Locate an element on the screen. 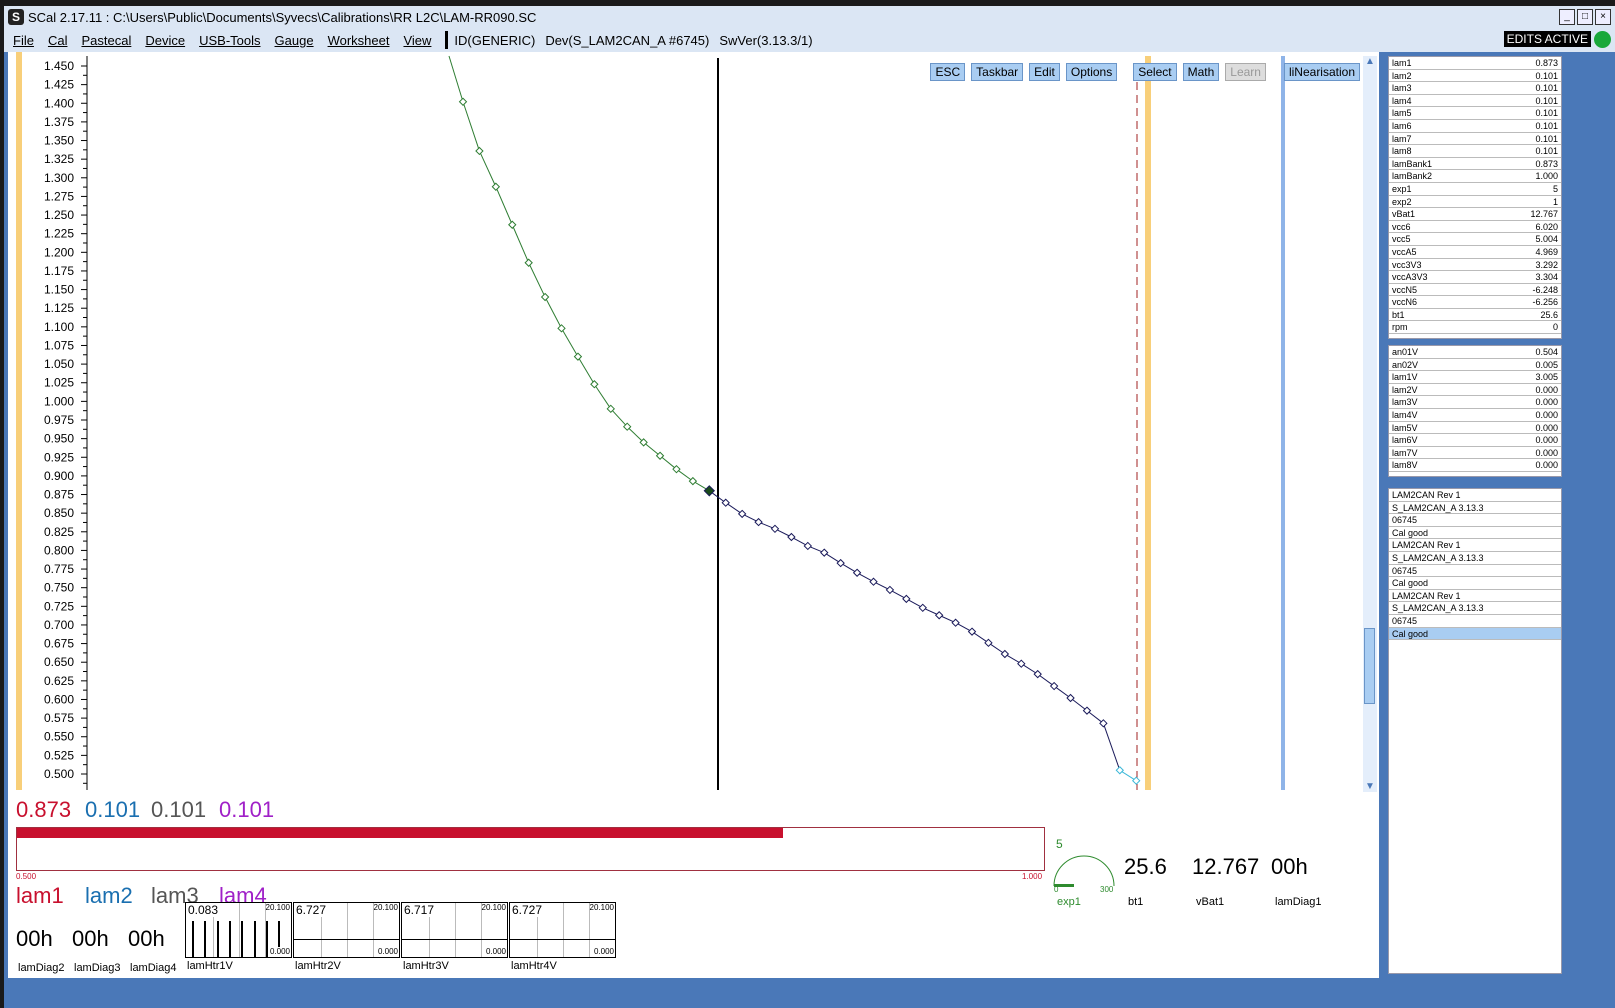 The image size is (1615, 1008). learn-button: Learn is located at coordinates (1245, 72).